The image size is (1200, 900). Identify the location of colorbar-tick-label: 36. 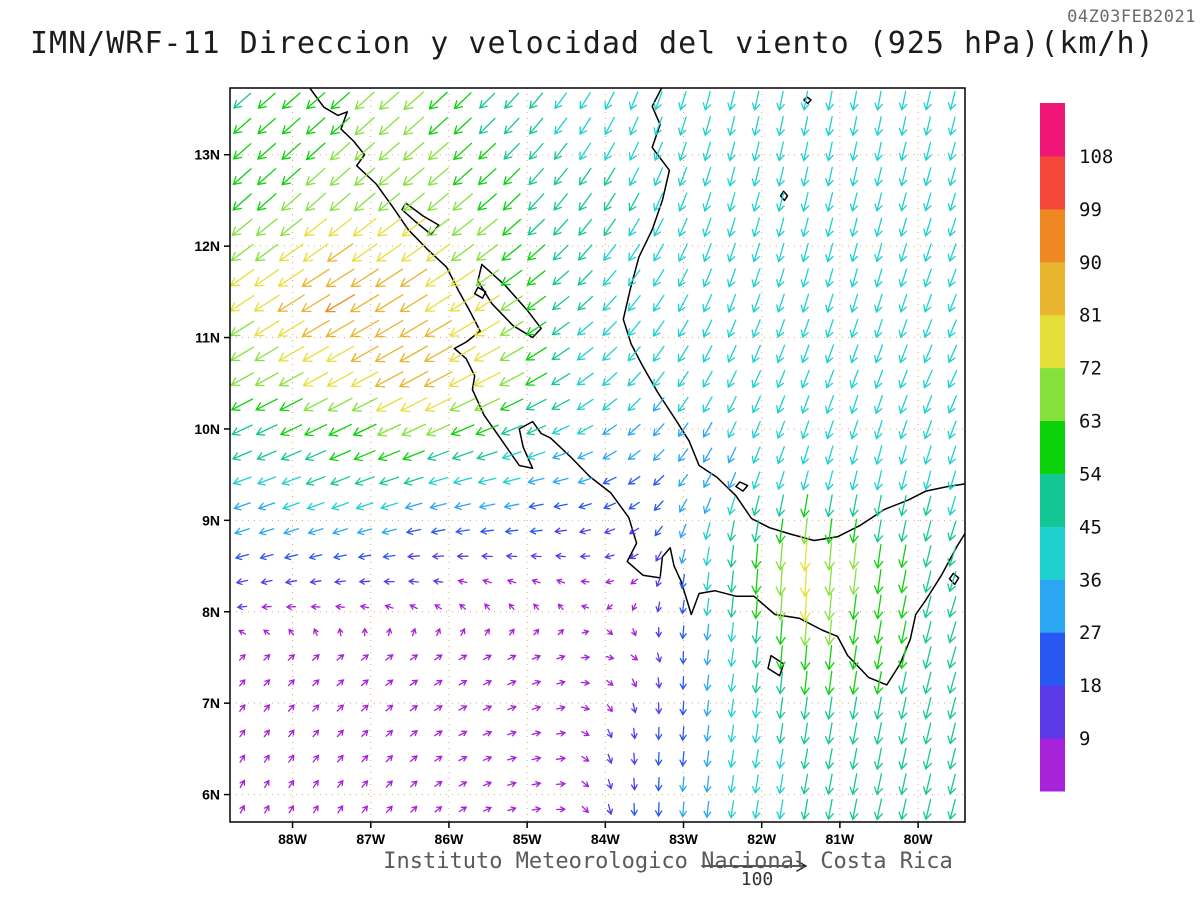
(1090, 580).